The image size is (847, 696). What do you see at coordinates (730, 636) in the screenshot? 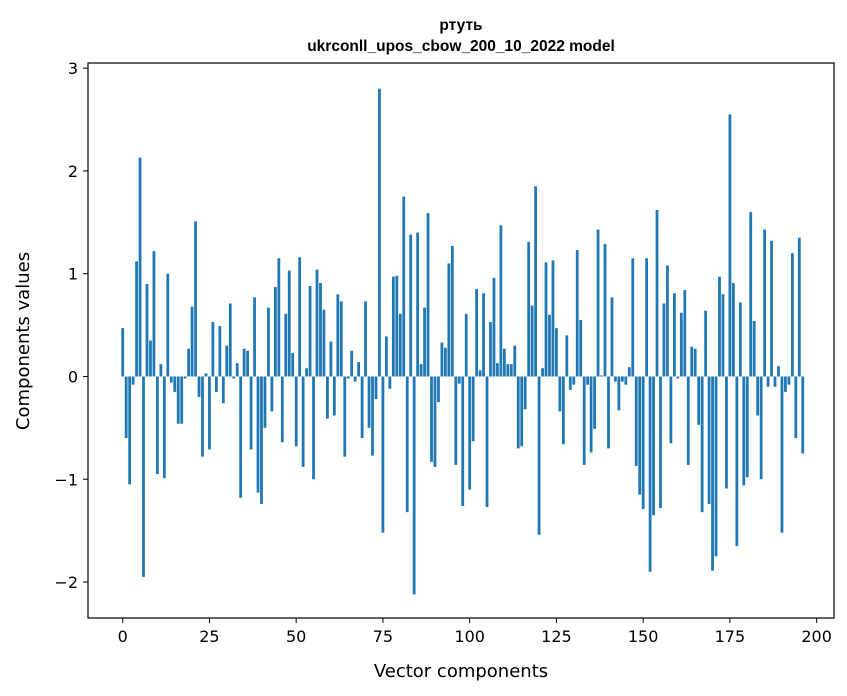
I see `x-tick-label: 175` at bounding box center [730, 636].